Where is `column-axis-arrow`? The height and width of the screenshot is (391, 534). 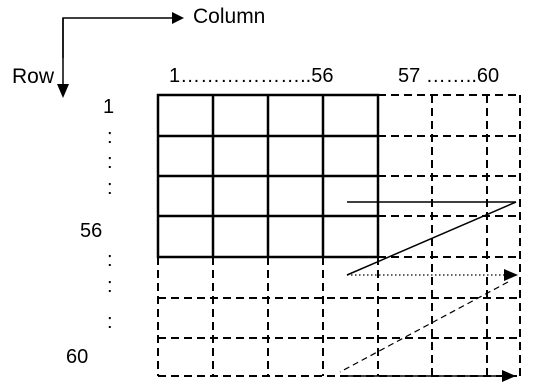
column-axis-arrow is located at coordinates (117, 37).